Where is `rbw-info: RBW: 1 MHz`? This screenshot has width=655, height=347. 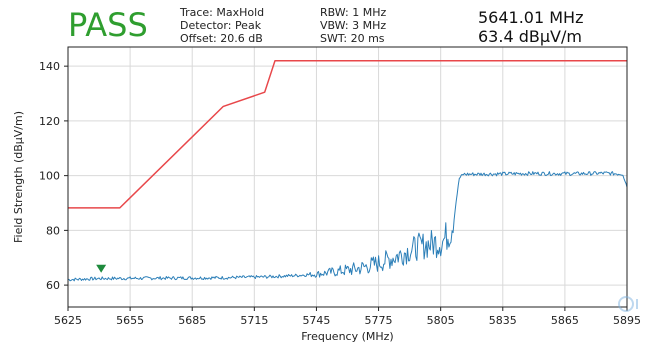
rbw-info: RBW: 1 MHz is located at coordinates (353, 12).